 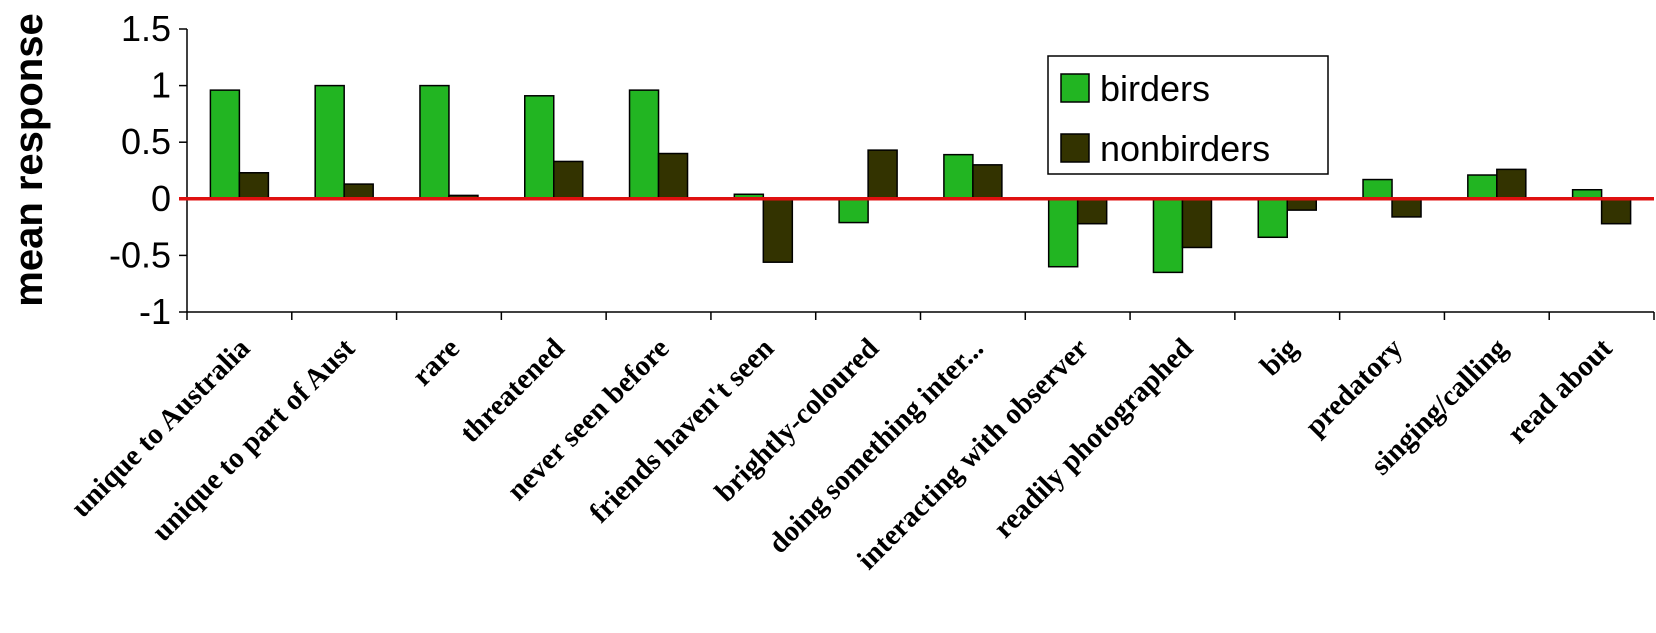 I want to click on x-tick-label: friends haven't seen, so click(x=681, y=430).